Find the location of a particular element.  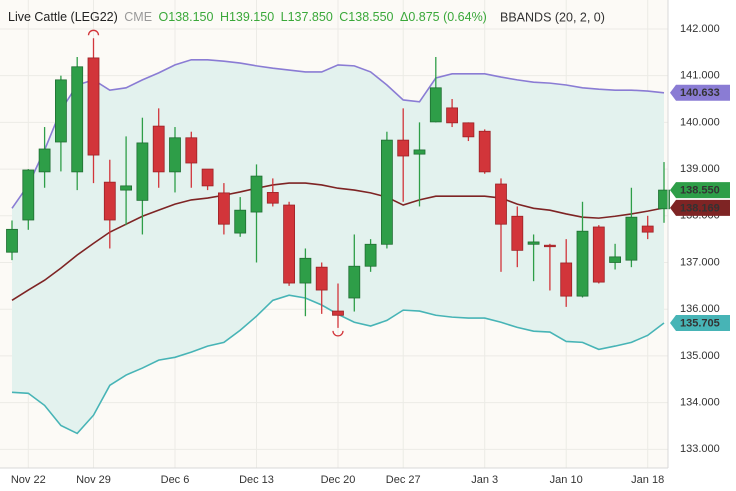

y-tick-label: 142.000 is located at coordinates (700, 29).